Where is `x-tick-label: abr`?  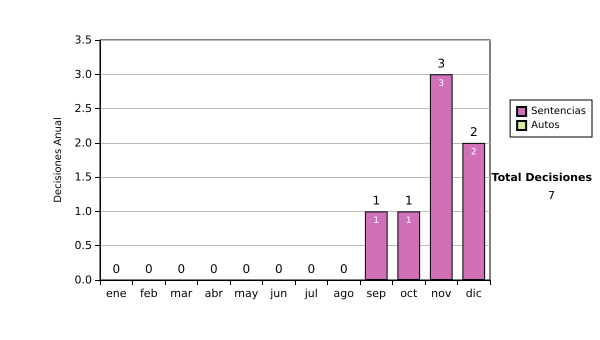 x-tick-label: abr is located at coordinates (214, 293).